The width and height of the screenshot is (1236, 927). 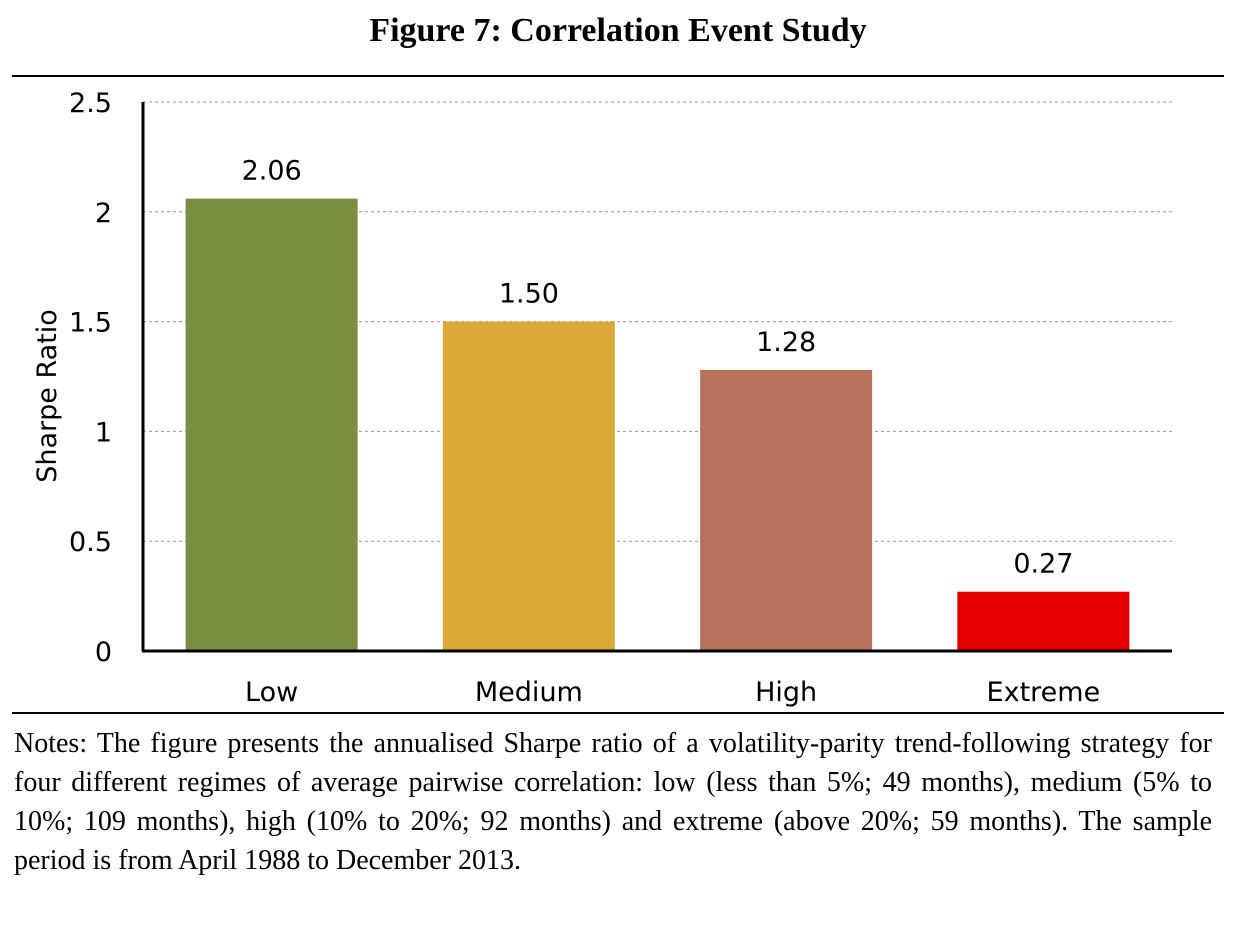 I want to click on data-label: 2.06, so click(x=272, y=171).